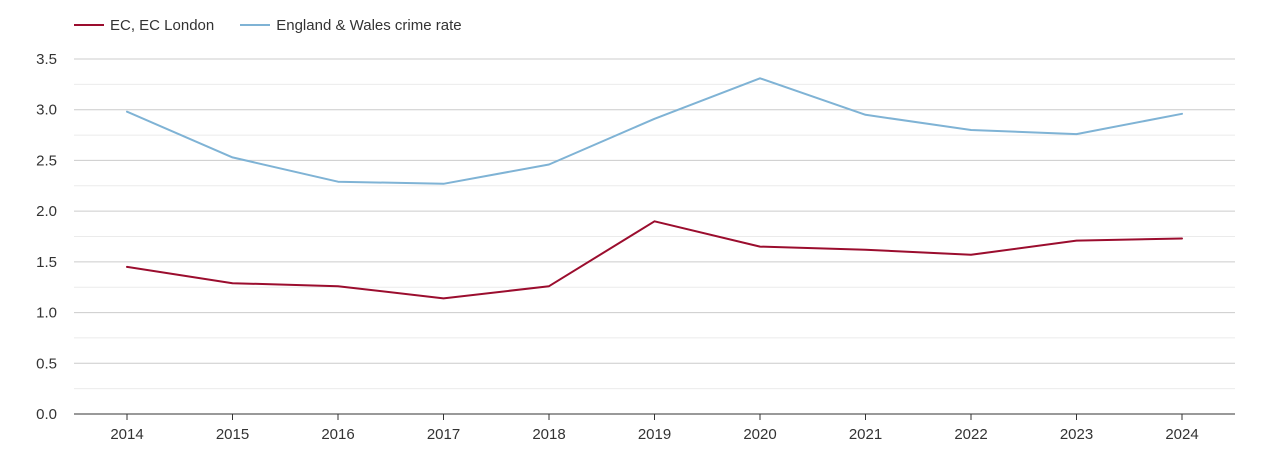 This screenshot has width=1270, height=455. I want to click on x-tick-label: 2018, so click(548, 434).